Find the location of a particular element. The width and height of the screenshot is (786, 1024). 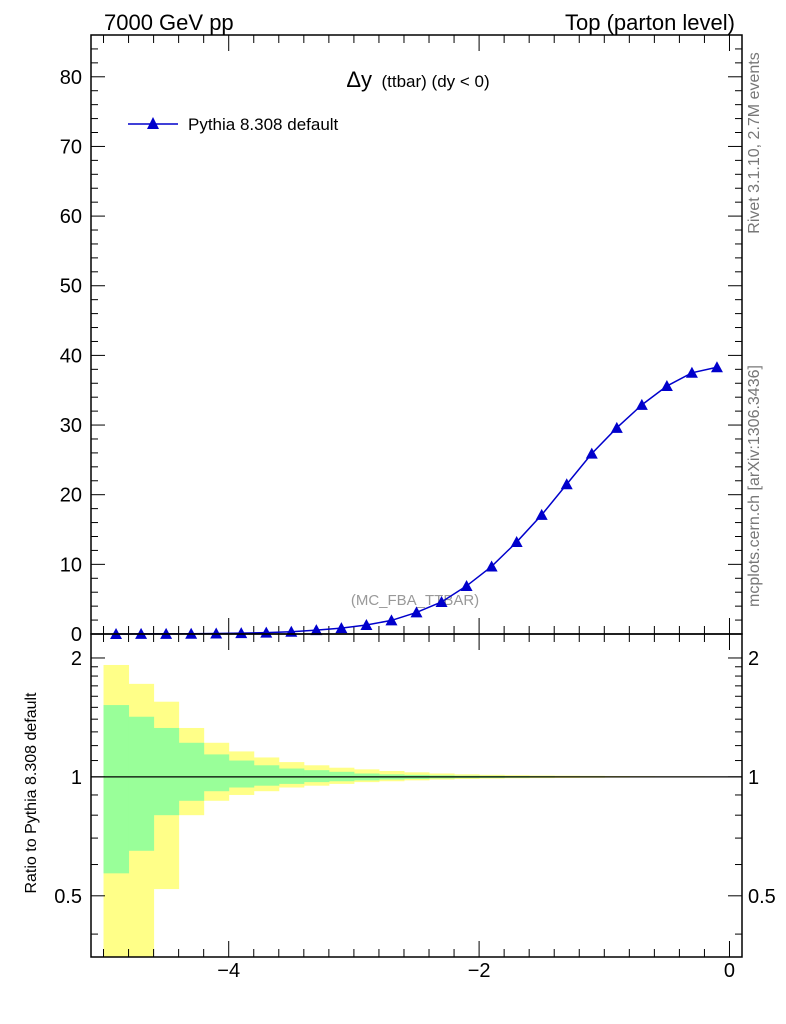

watermark: (MC_FBA_TTBAR) is located at coordinates (415, 600).